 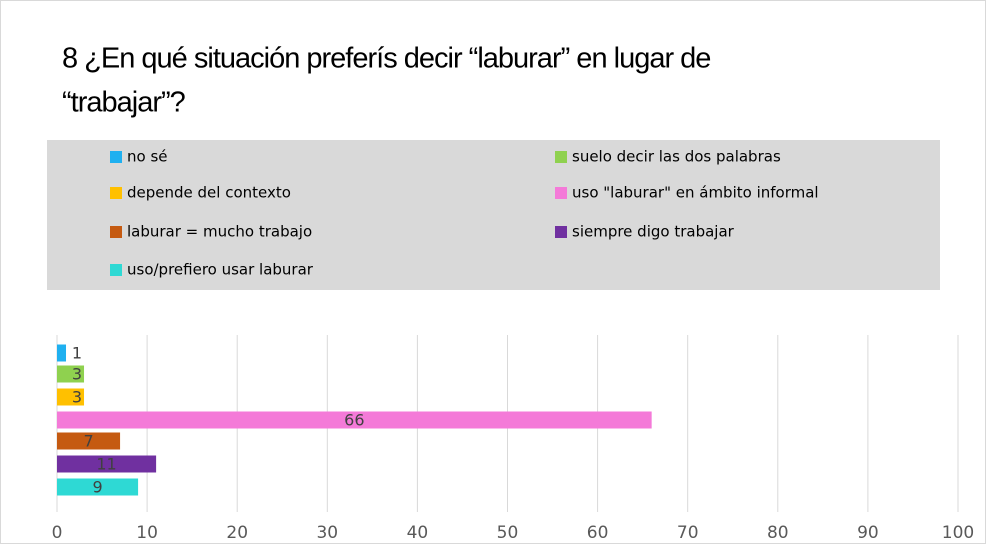 What do you see at coordinates (418, 533) in the screenshot?
I see `x-tick-label: 40` at bounding box center [418, 533].